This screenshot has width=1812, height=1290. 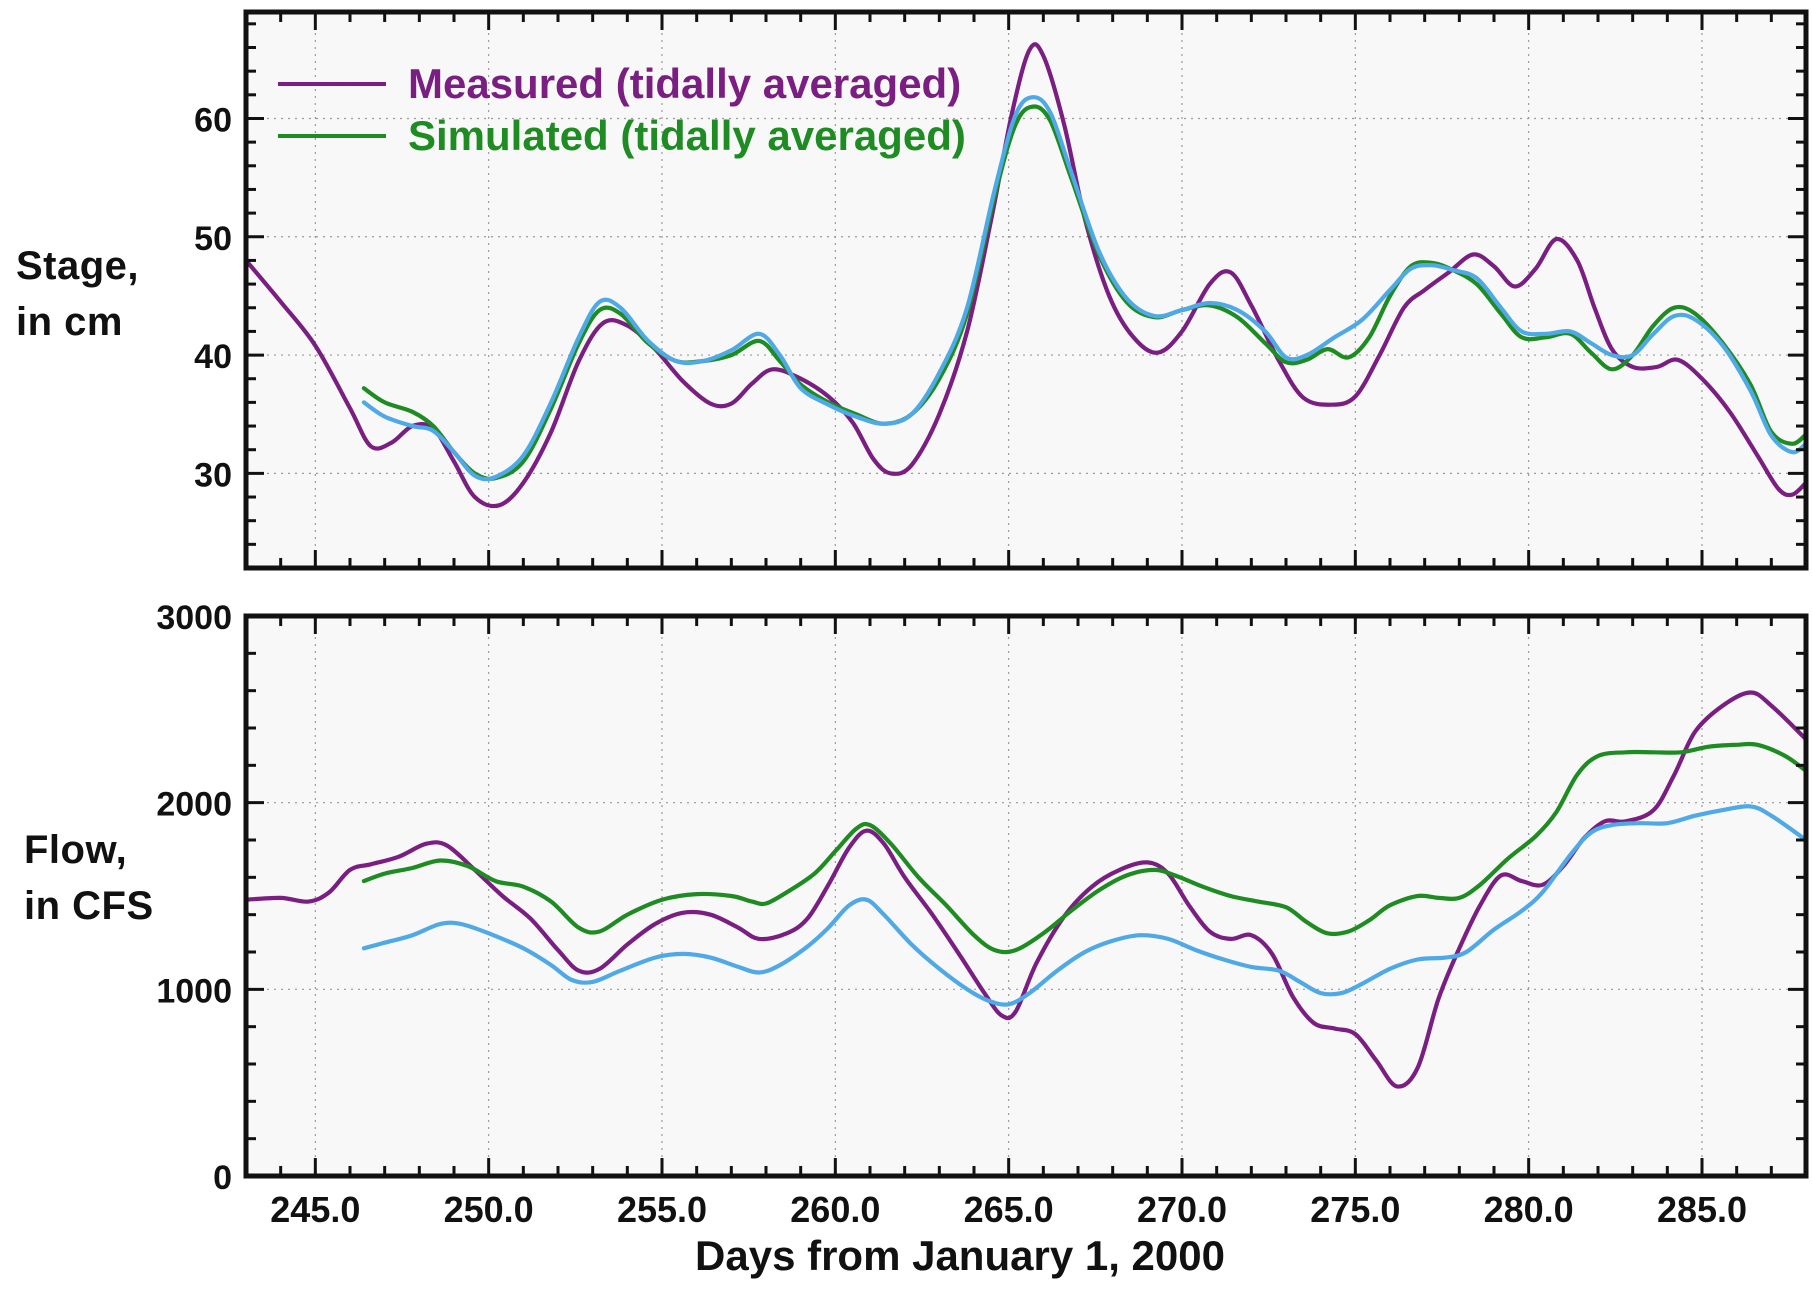 I want to click on stage-ytick-label: 40, so click(x=213, y=357).